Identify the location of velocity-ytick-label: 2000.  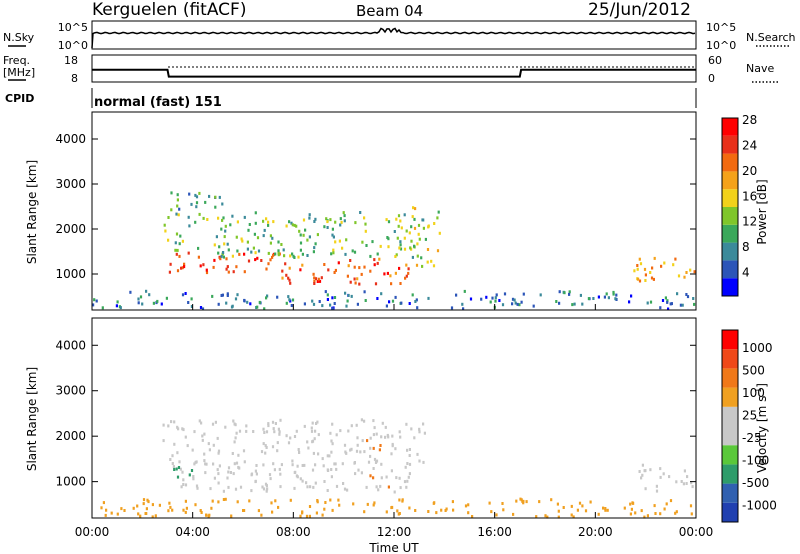
(70, 436).